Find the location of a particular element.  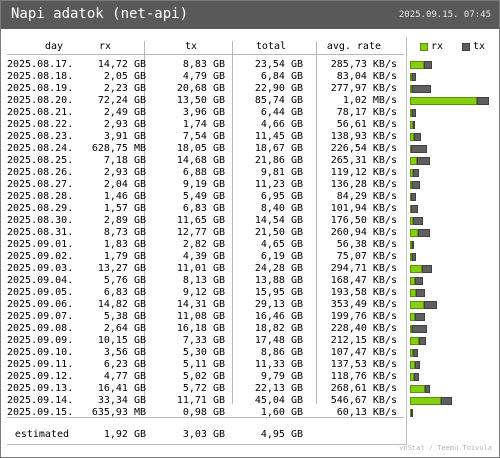

total-cell: 8,40 GB is located at coordinates (281, 208).